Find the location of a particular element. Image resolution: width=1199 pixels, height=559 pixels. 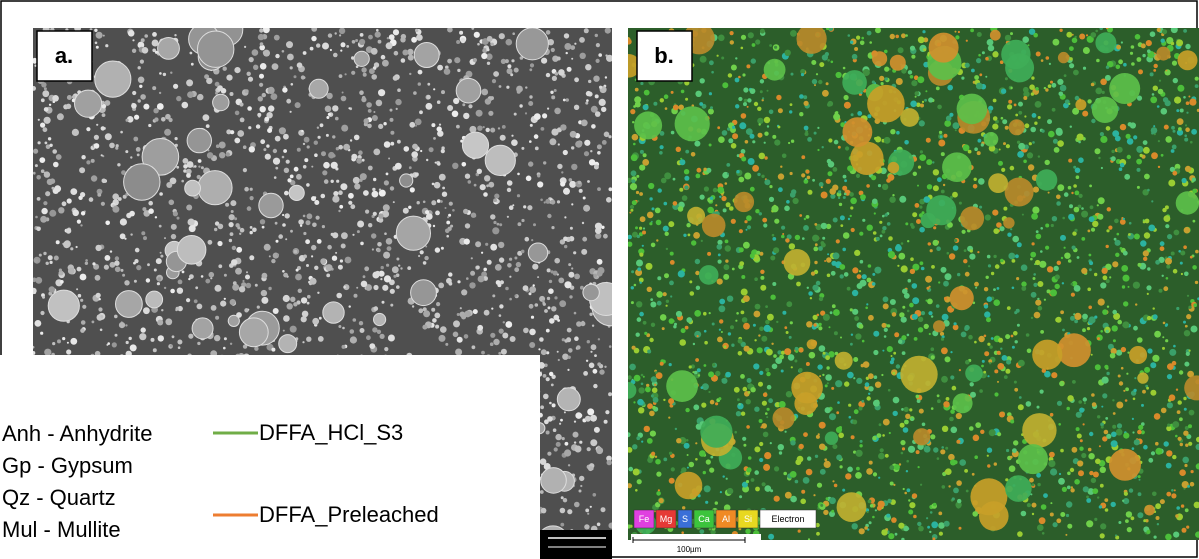

sphere is located at coordinates (426, 55).